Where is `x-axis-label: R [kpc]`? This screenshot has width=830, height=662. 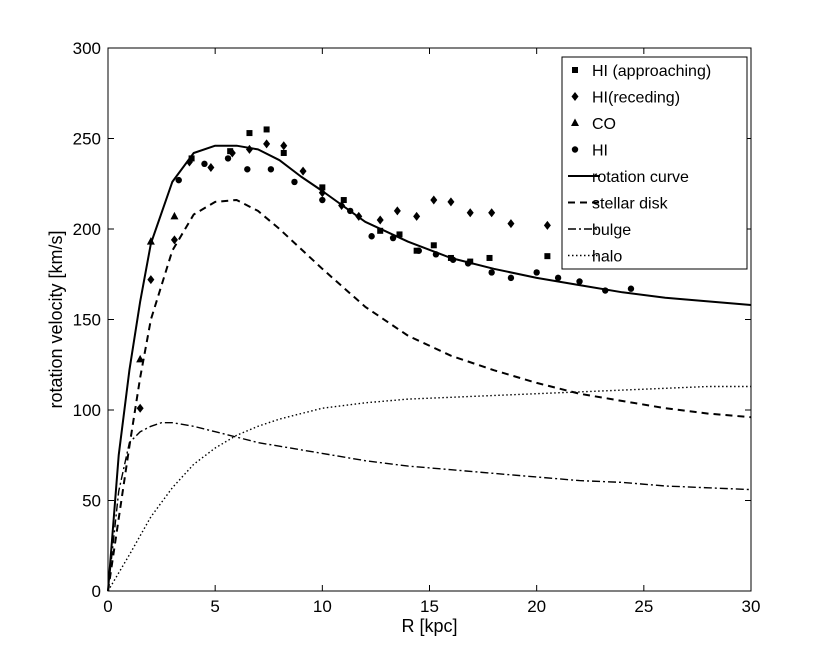 x-axis-label: R [kpc] is located at coordinates (429, 626).